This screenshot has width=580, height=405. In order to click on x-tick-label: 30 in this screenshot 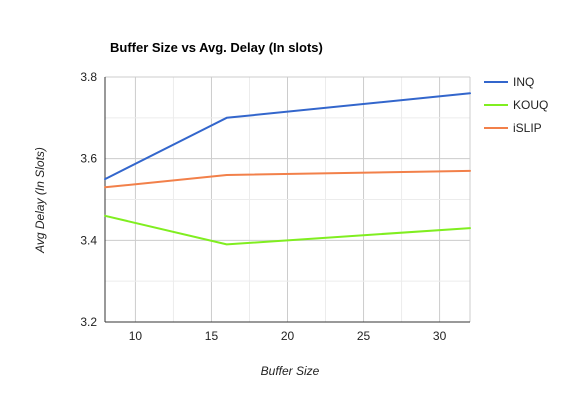, I will do `click(440, 336)`.